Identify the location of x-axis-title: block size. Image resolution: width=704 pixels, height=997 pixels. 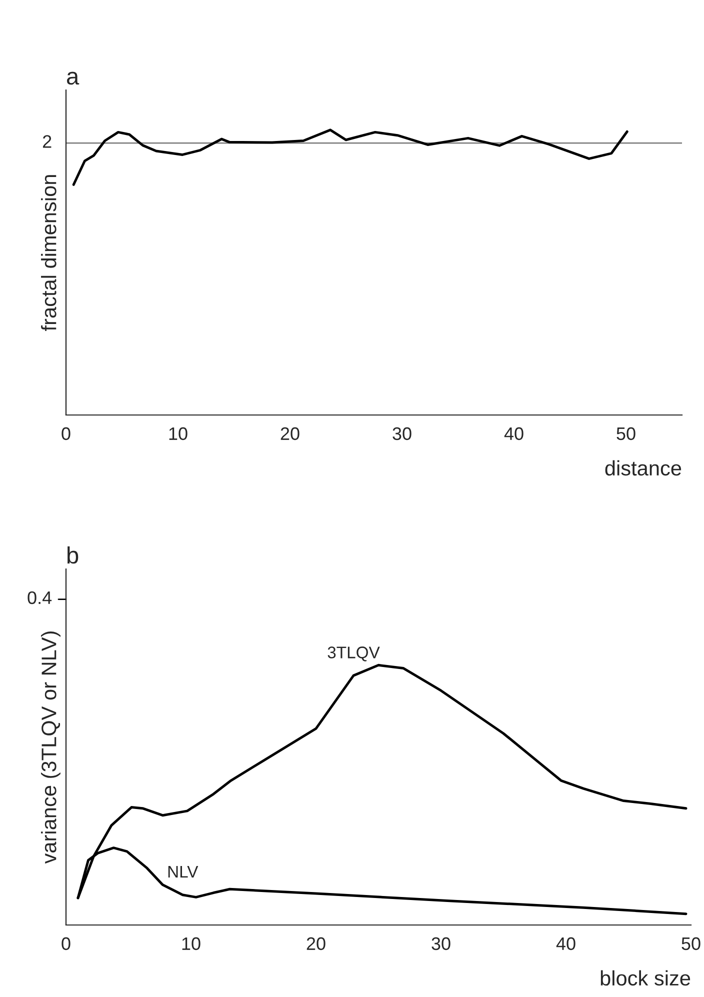
(645, 978).